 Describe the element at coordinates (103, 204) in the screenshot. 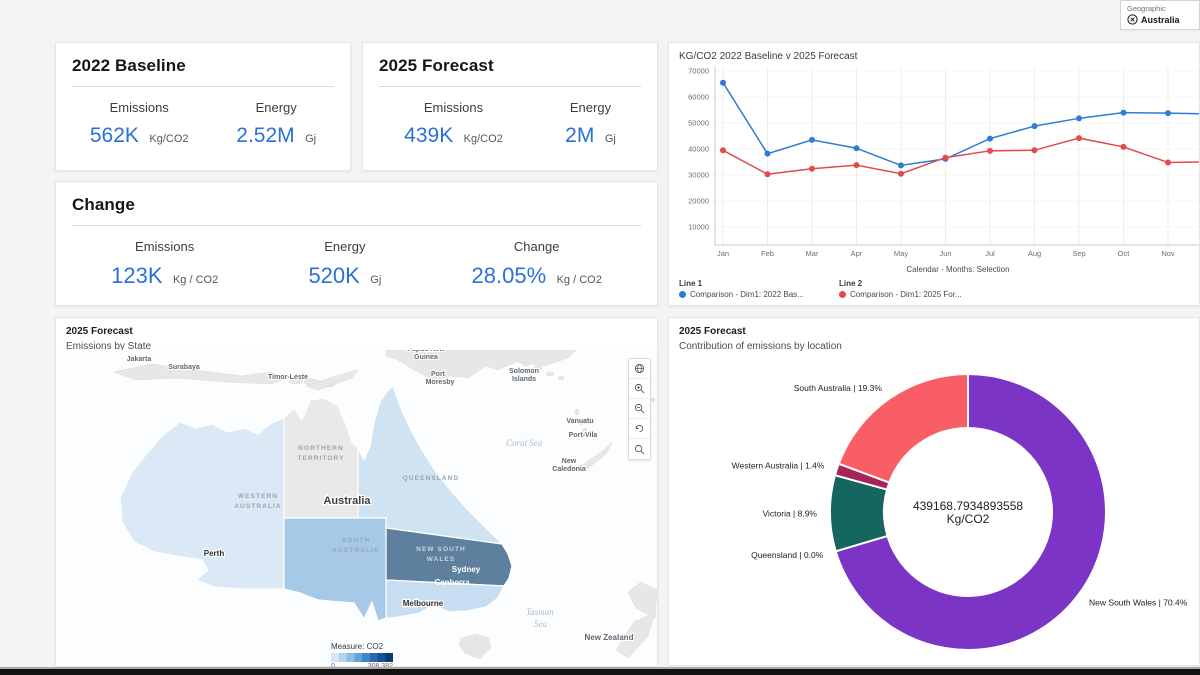

I see `card-title: Change` at that location.